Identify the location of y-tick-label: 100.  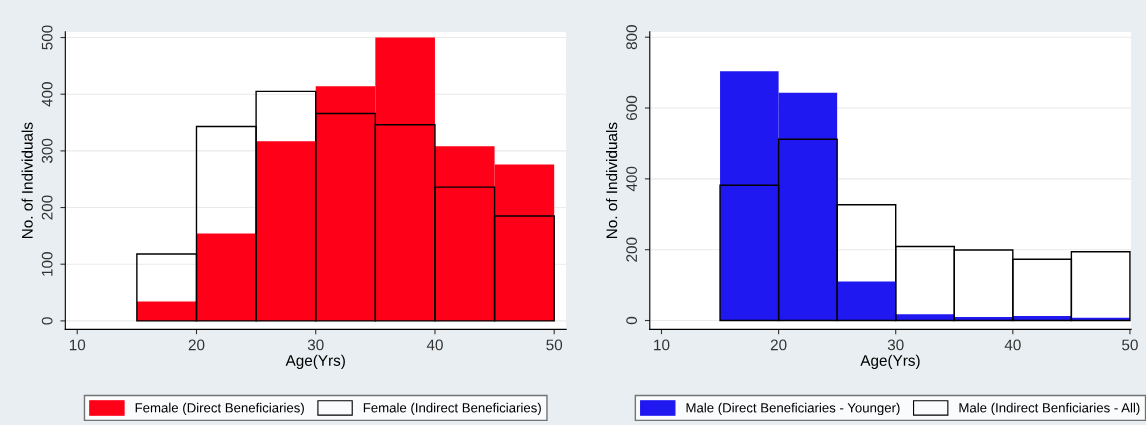
(47, 264).